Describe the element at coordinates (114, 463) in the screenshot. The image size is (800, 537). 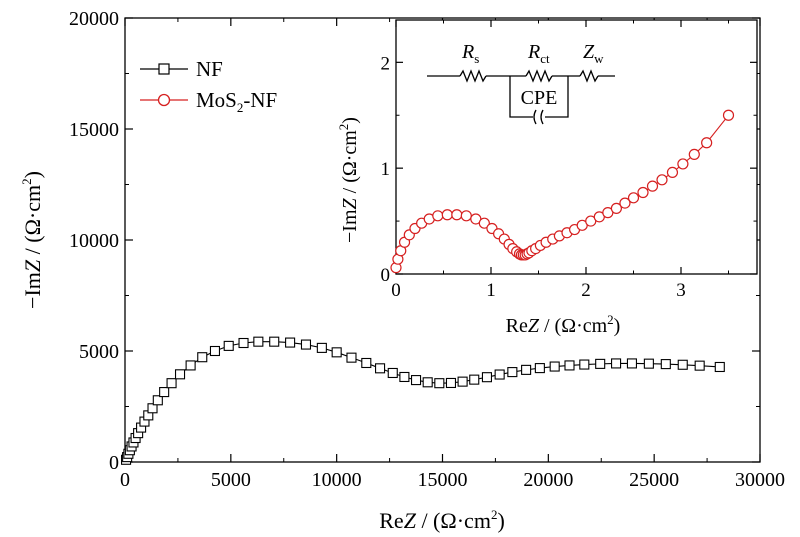
I see `main-y-tick-label: 0` at that location.